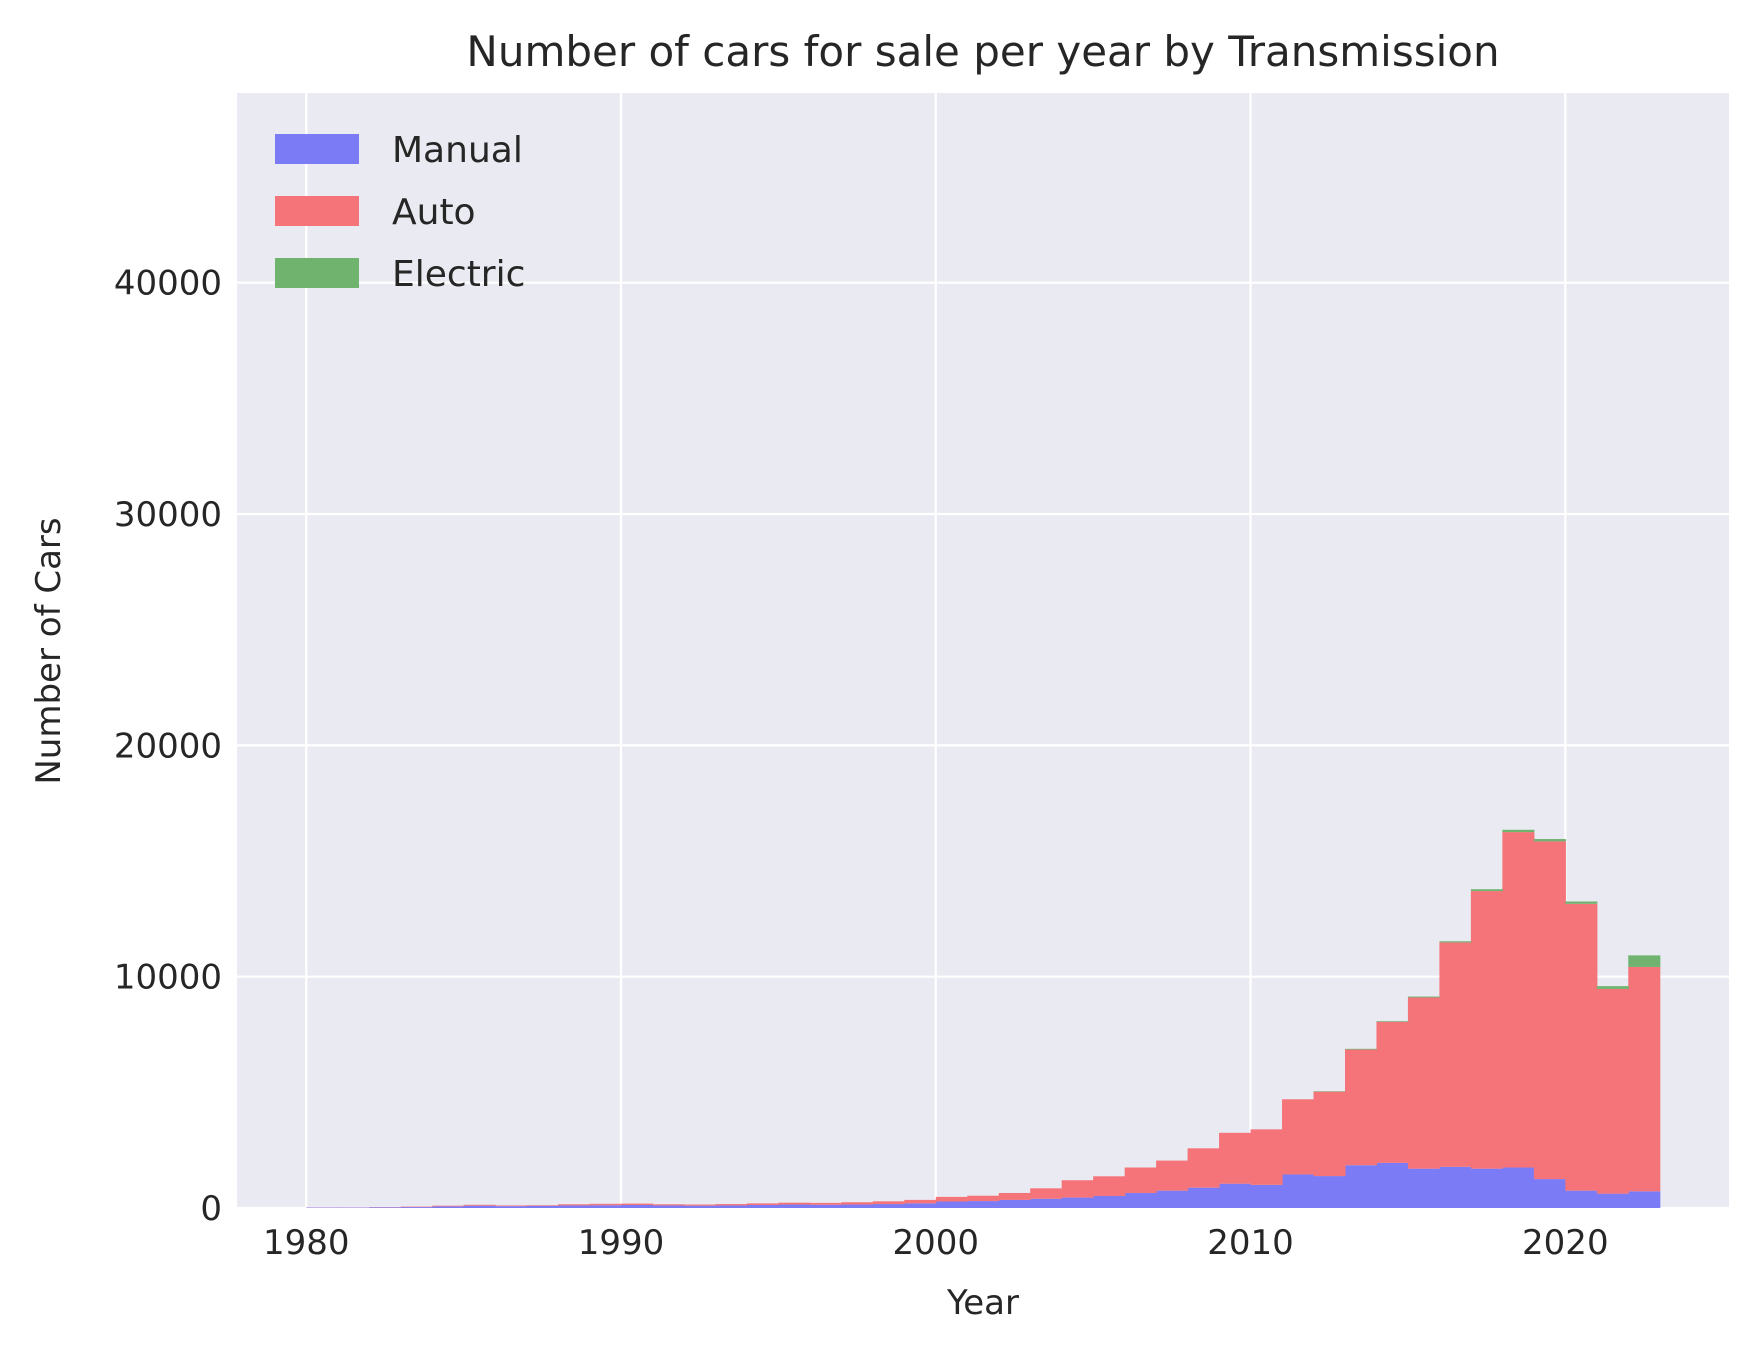 This screenshot has width=1753, height=1347. What do you see at coordinates (1612, 1200) in the screenshot?
I see `bar-manual-2021` at bounding box center [1612, 1200].